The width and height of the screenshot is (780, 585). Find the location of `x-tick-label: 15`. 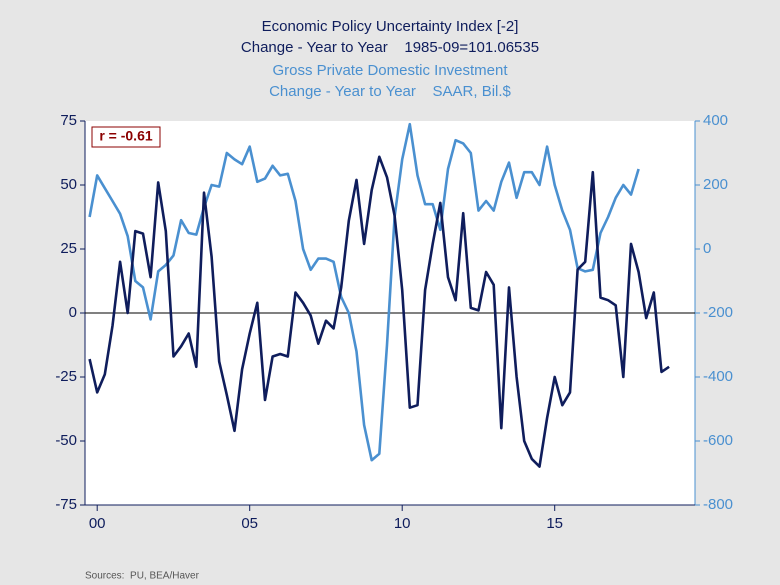

x-tick-label: 15 is located at coordinates (554, 523).